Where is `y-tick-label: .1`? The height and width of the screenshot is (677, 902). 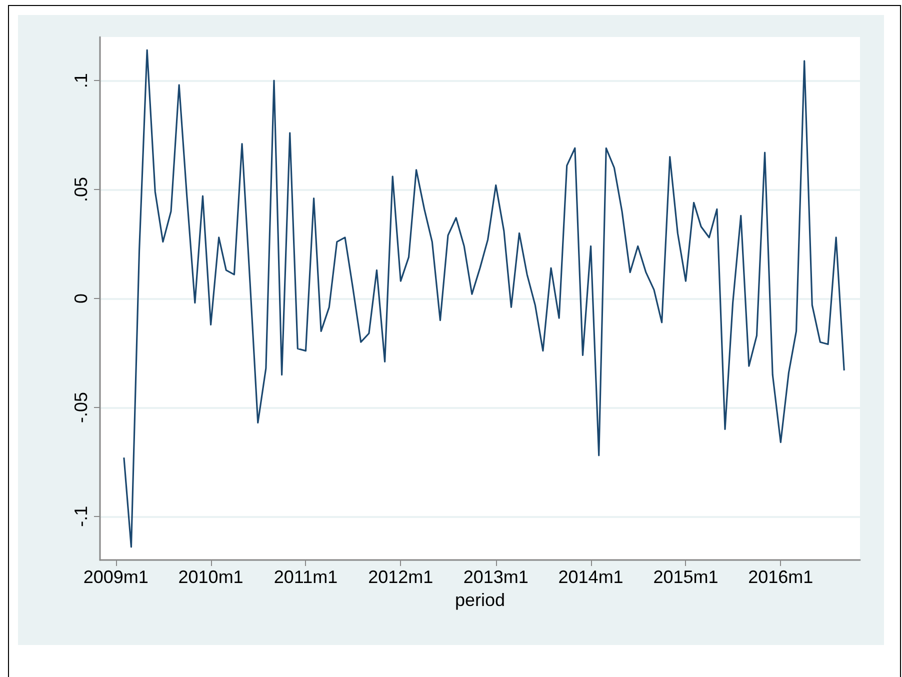
y-tick-label: .1 is located at coordinates (81, 80).